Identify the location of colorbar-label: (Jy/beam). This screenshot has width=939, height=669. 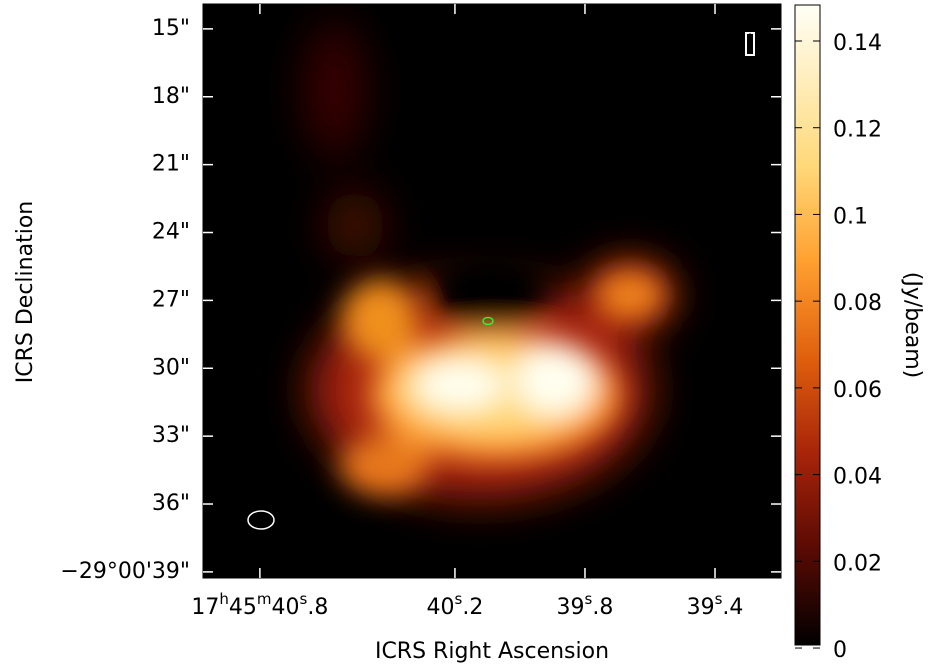
(912, 325).